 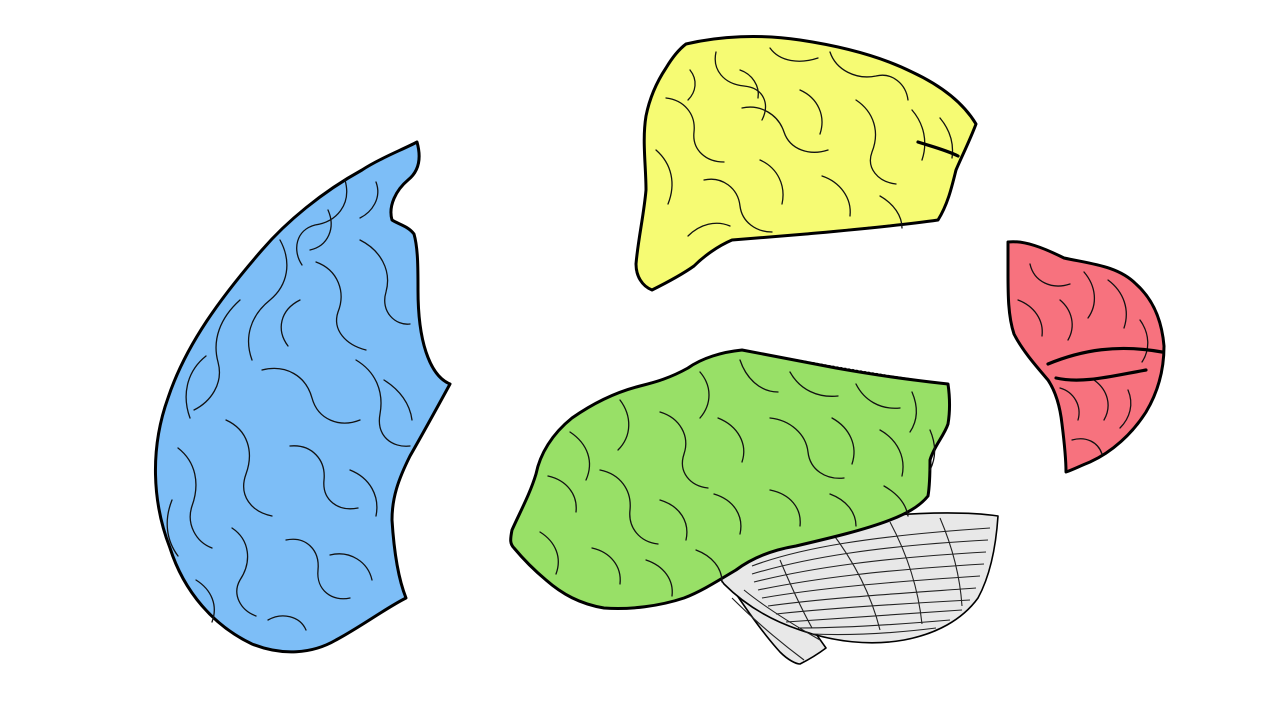 I want to click on yellow-lobe-shape, so click(x=806, y=163).